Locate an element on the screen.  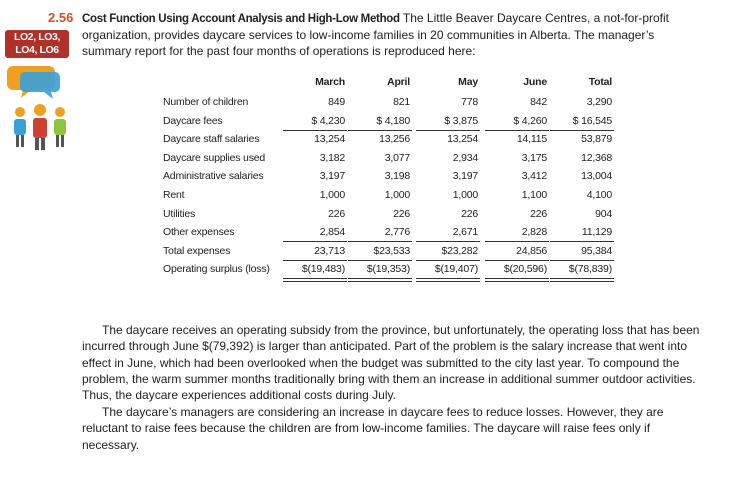
table-cell: 2,671 is located at coordinates (465, 232).